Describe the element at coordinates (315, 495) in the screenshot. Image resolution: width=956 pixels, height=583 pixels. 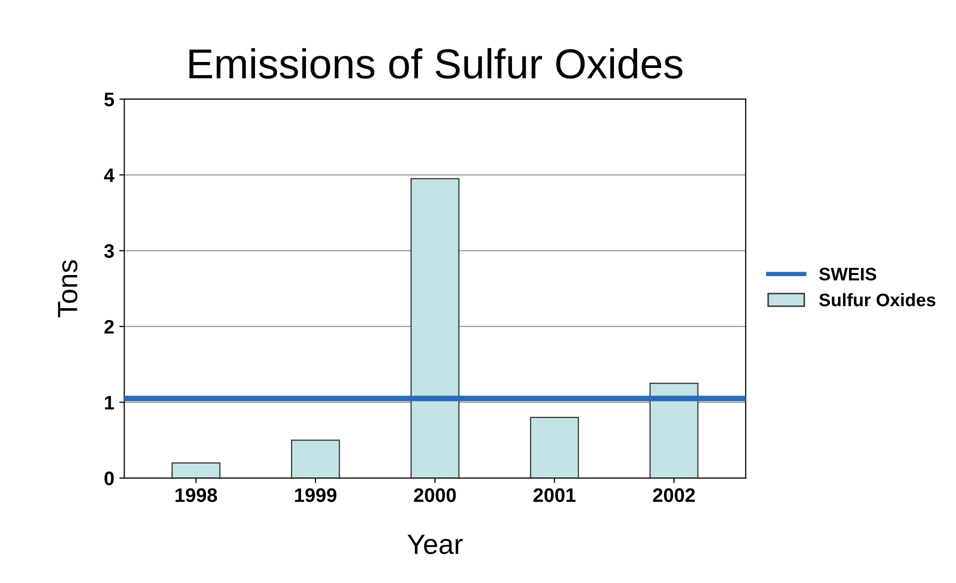
I see `x-tick-label: 1999` at that location.